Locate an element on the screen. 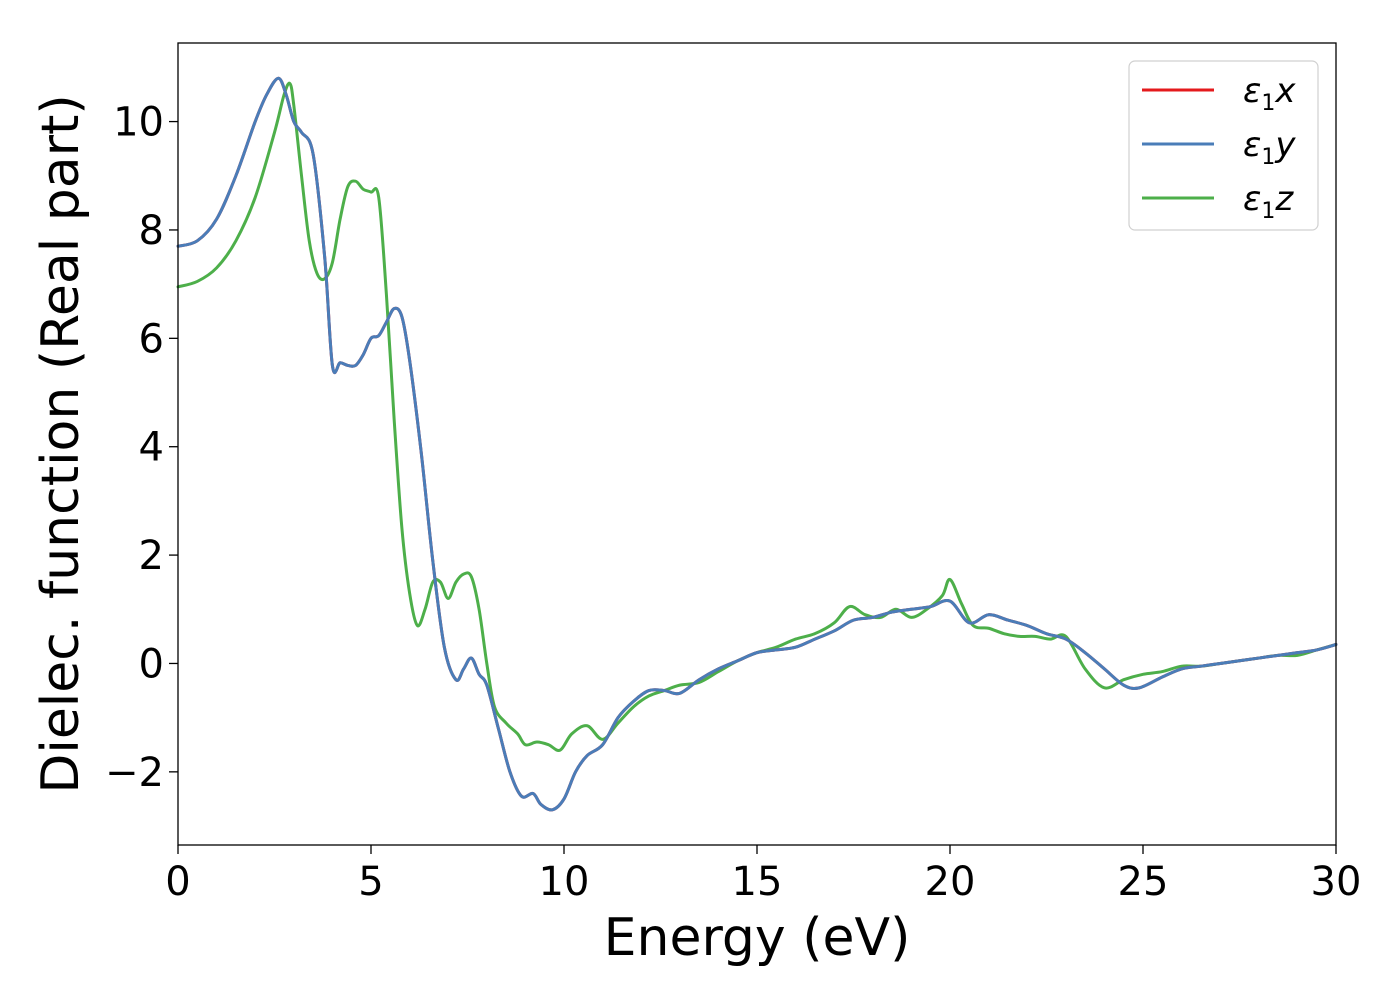  y-tick-label: 8 is located at coordinates (151, 231).